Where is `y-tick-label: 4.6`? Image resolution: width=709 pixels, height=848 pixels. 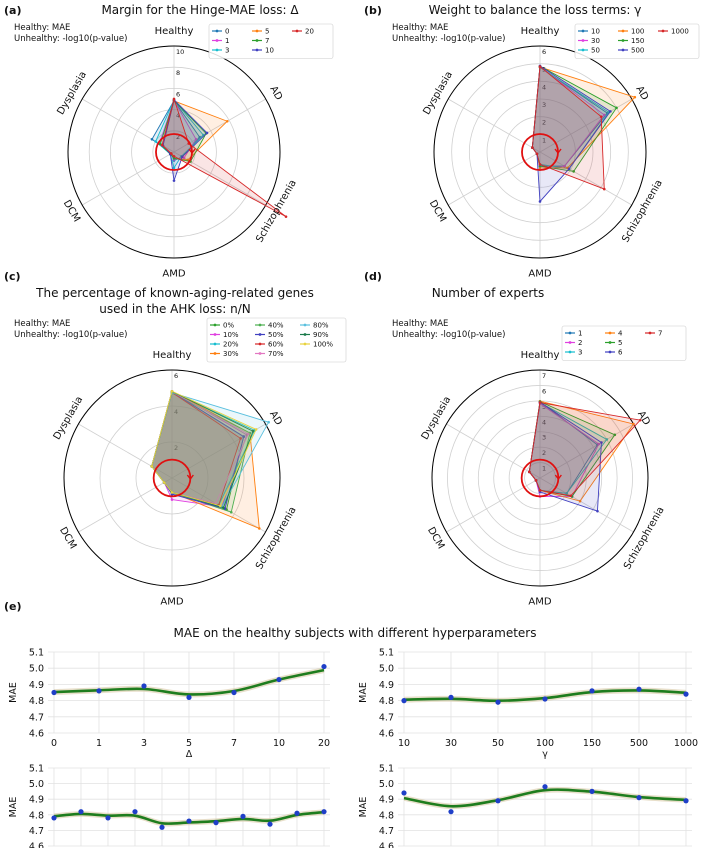 y-tick-label: 4.6 is located at coordinates (386, 734).